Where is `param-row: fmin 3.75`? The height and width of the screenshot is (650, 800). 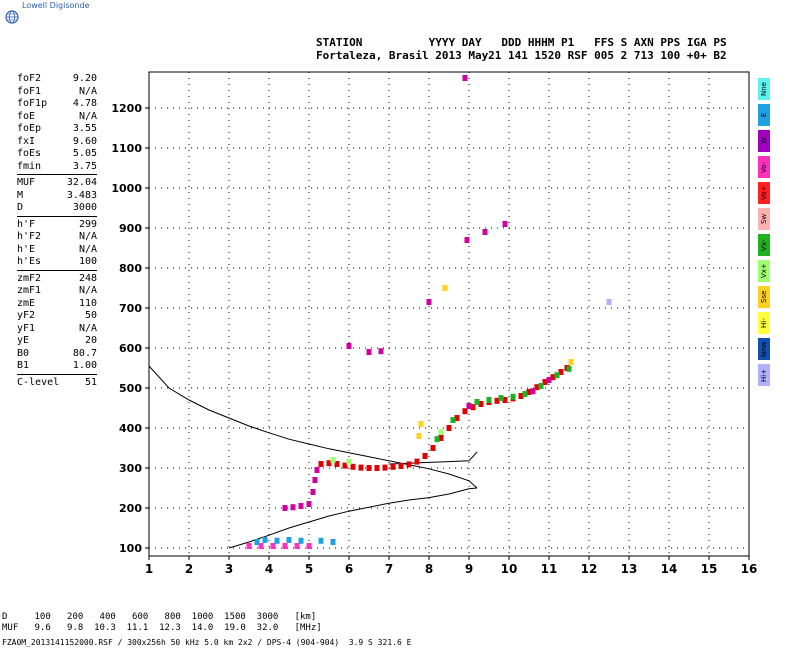
param-row: fmin 3.75 is located at coordinates (57, 167).